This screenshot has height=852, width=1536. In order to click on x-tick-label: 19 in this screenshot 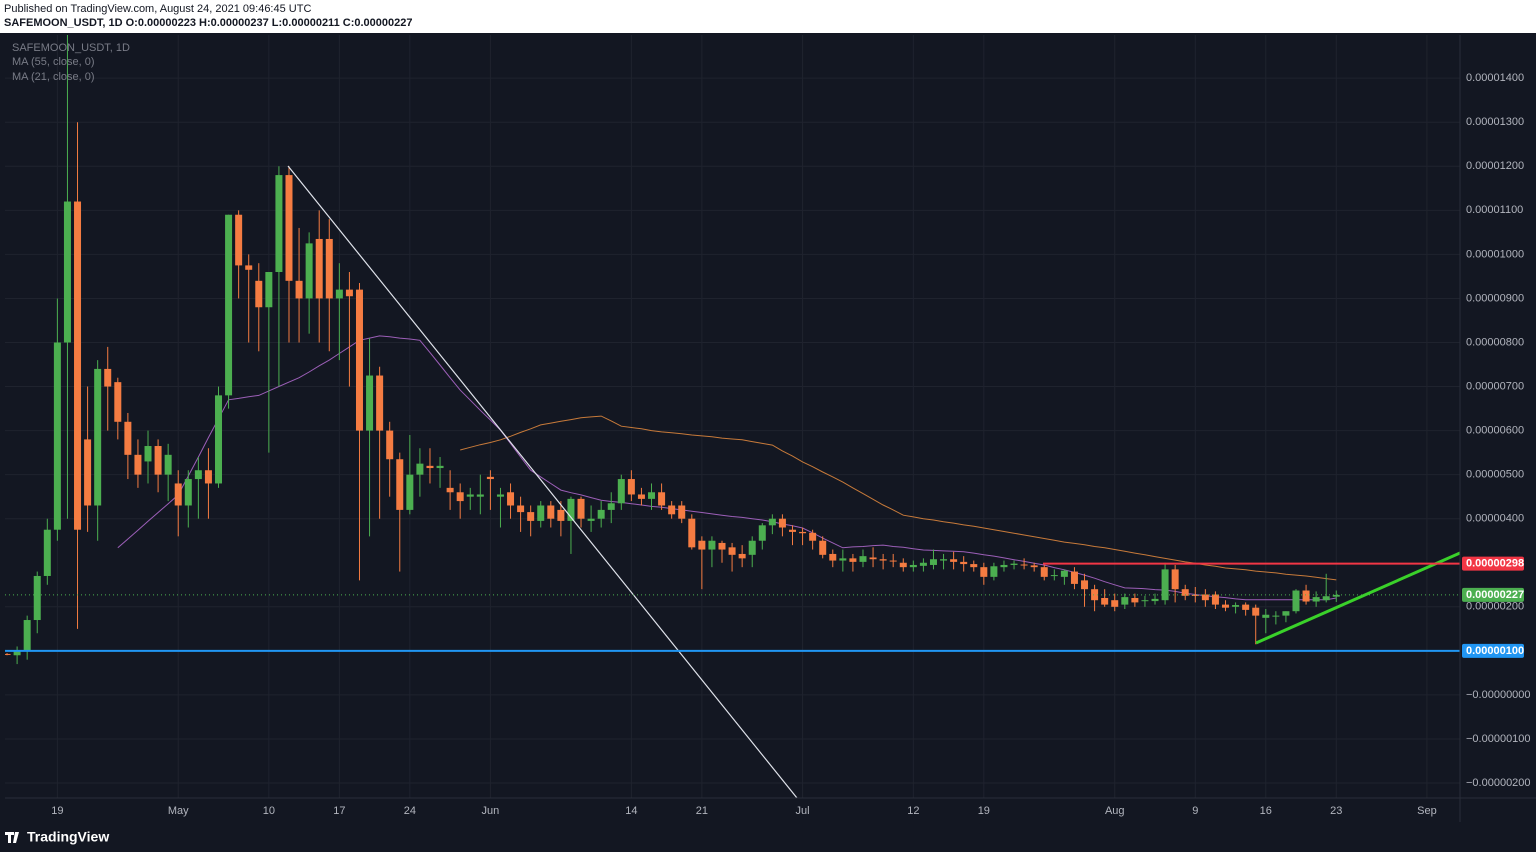, I will do `click(57, 811)`.